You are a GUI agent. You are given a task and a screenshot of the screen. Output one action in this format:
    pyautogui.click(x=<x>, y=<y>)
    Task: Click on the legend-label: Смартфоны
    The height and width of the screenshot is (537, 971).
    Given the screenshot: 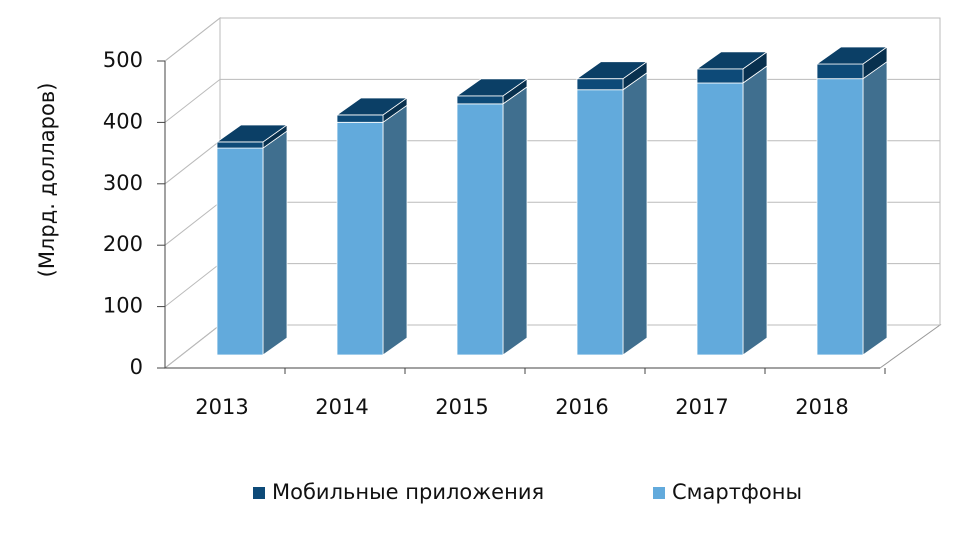 What is the action you would take?
    pyautogui.click(x=737, y=492)
    